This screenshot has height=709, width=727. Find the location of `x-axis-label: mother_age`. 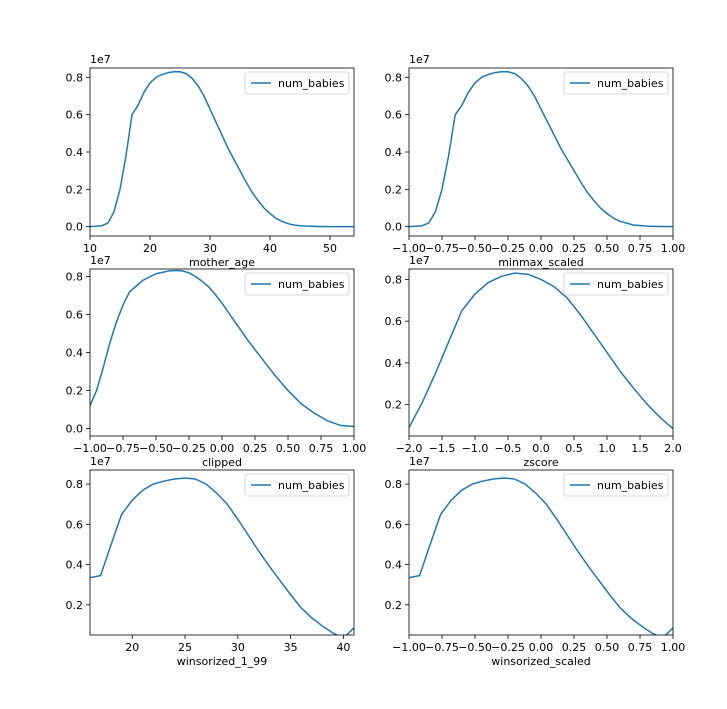

x-axis-label: mother_age is located at coordinates (222, 262).